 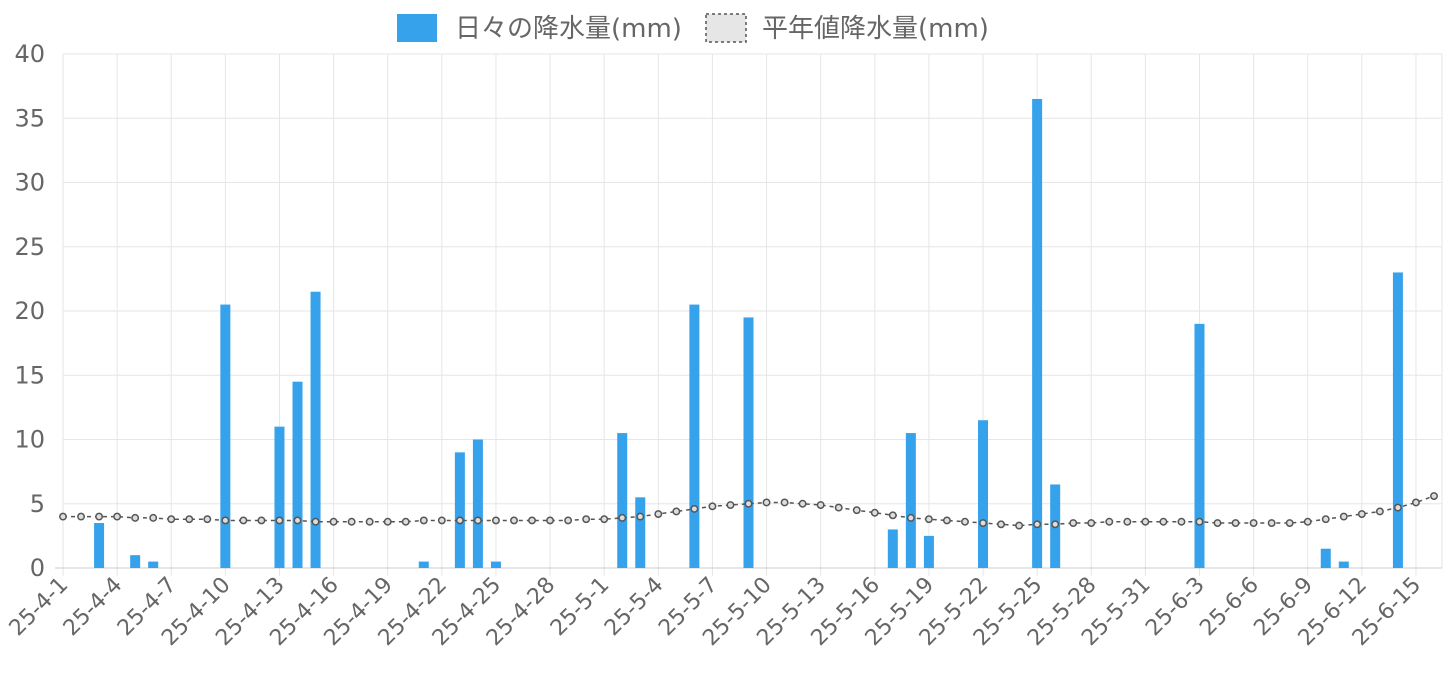 What do you see at coordinates (29, 311) in the screenshot?
I see `y-tick-label: 20` at bounding box center [29, 311].